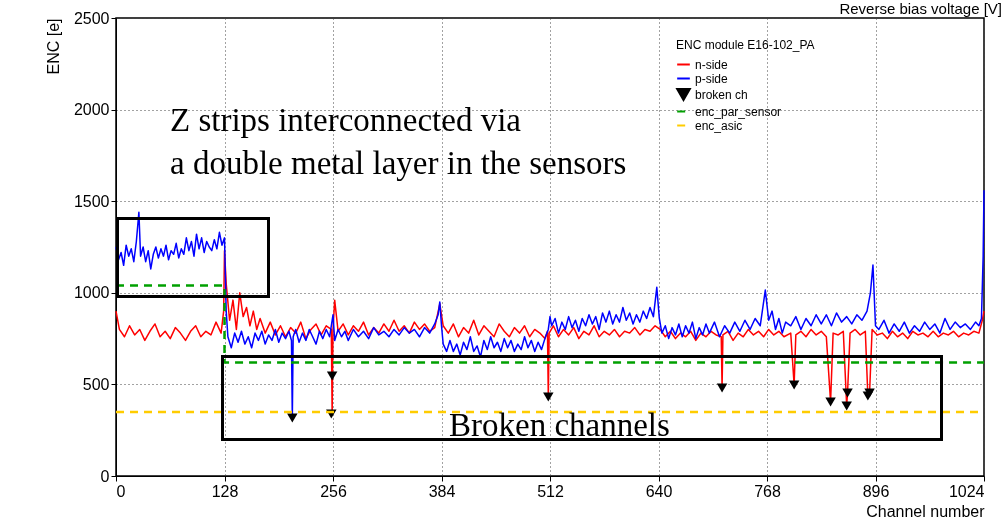 The width and height of the screenshot is (1008, 523). What do you see at coordinates (767, 491) in the screenshot?
I see `x-tick-label: 768` at bounding box center [767, 491].